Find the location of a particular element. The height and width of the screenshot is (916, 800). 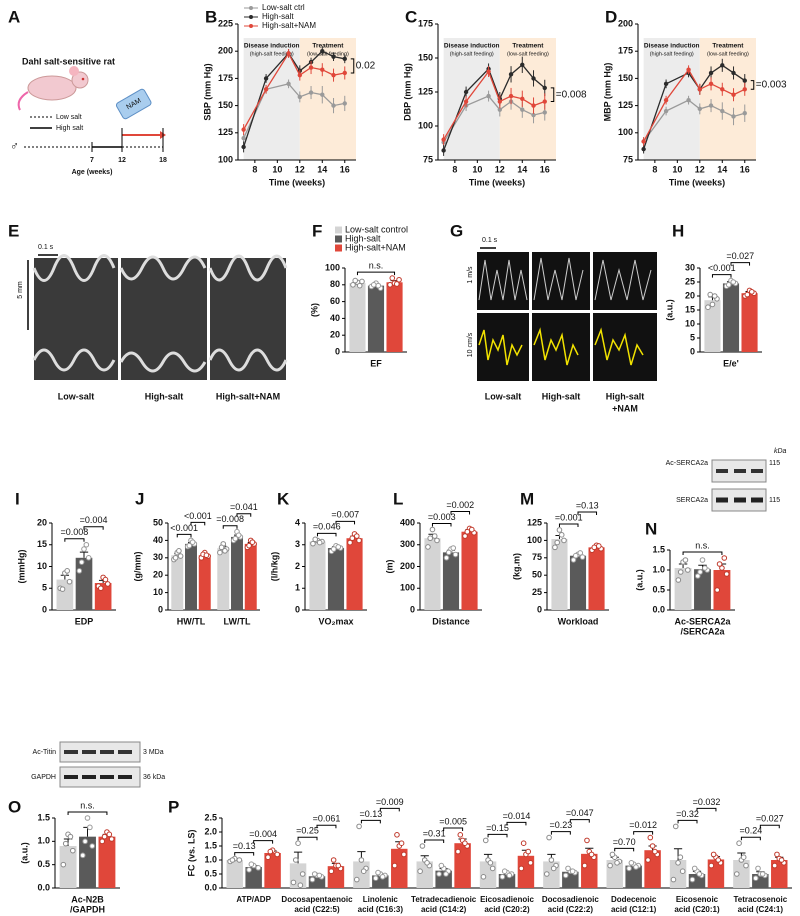

group-label: acid (C20:1) is located at coordinates (697, 909).